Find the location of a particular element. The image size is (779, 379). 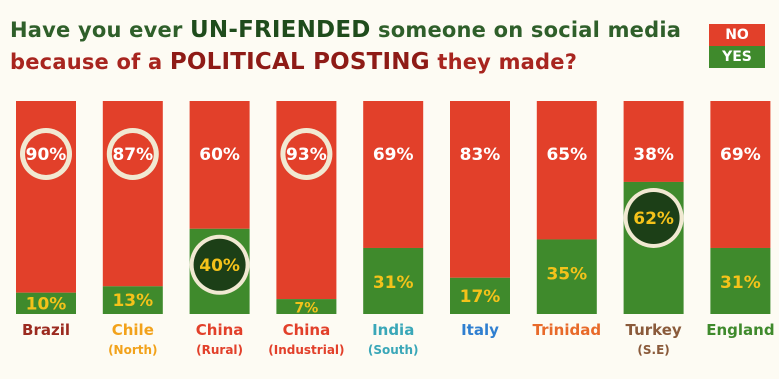

value-label-no-4: 69% is located at coordinates (393, 155).